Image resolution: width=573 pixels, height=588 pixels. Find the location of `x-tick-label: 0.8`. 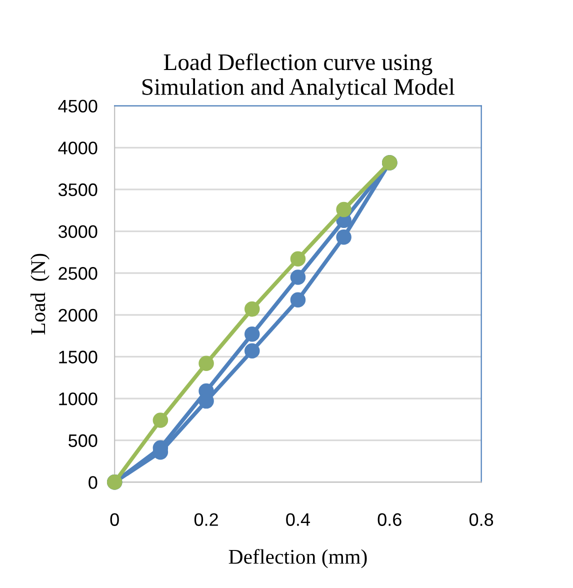

x-tick-label: 0.8 is located at coordinates (481, 519).